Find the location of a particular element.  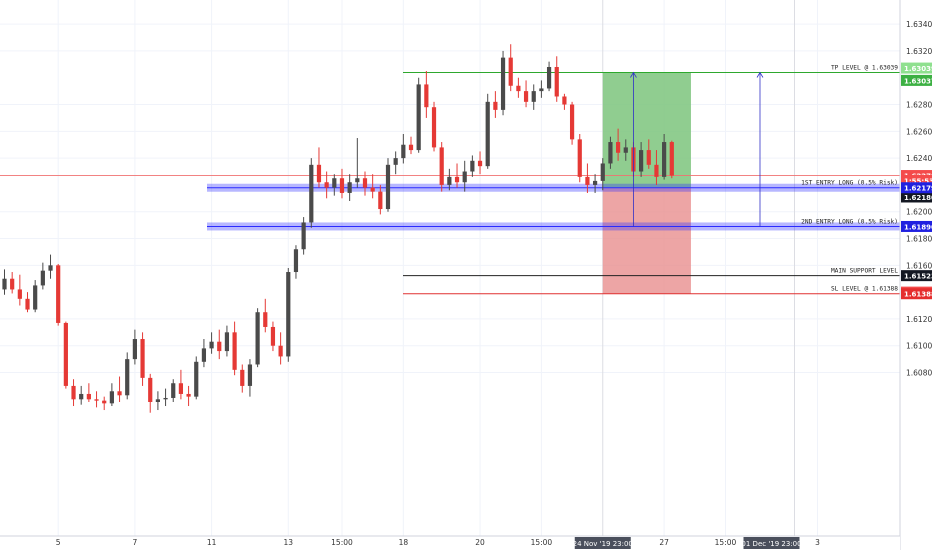

y-tick-label: 1.60800 is located at coordinates (919, 373).